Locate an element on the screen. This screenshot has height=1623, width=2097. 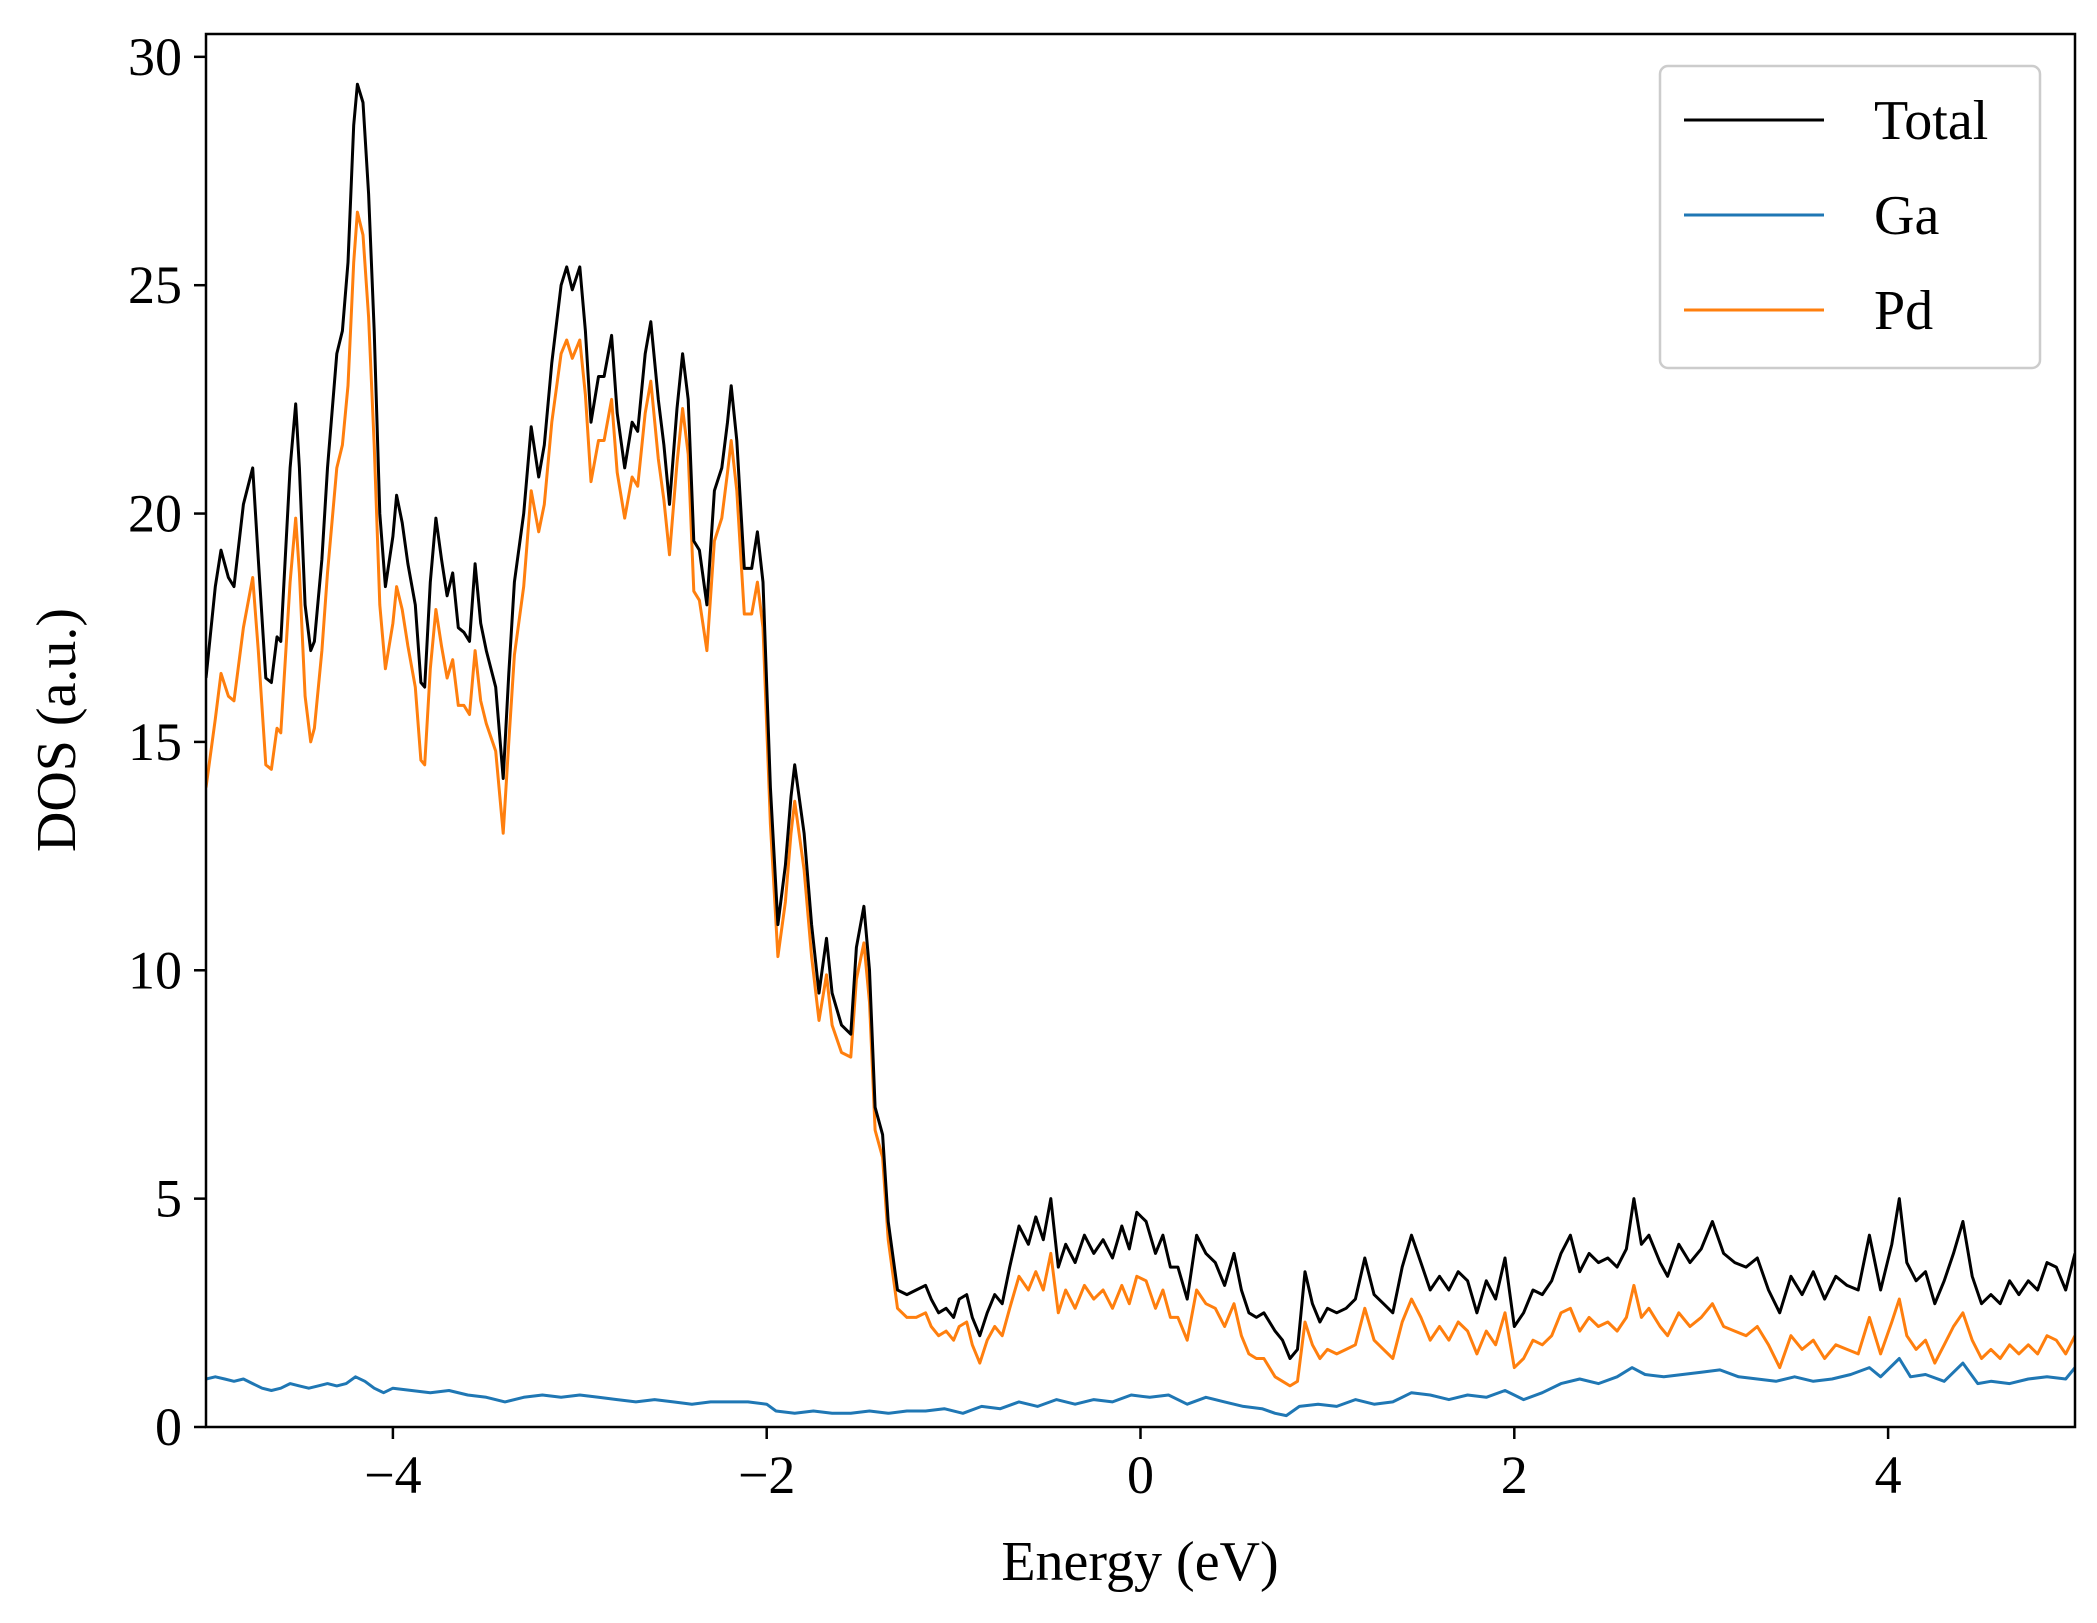
legend-label-pd: Pd is located at coordinates (1903, 311).